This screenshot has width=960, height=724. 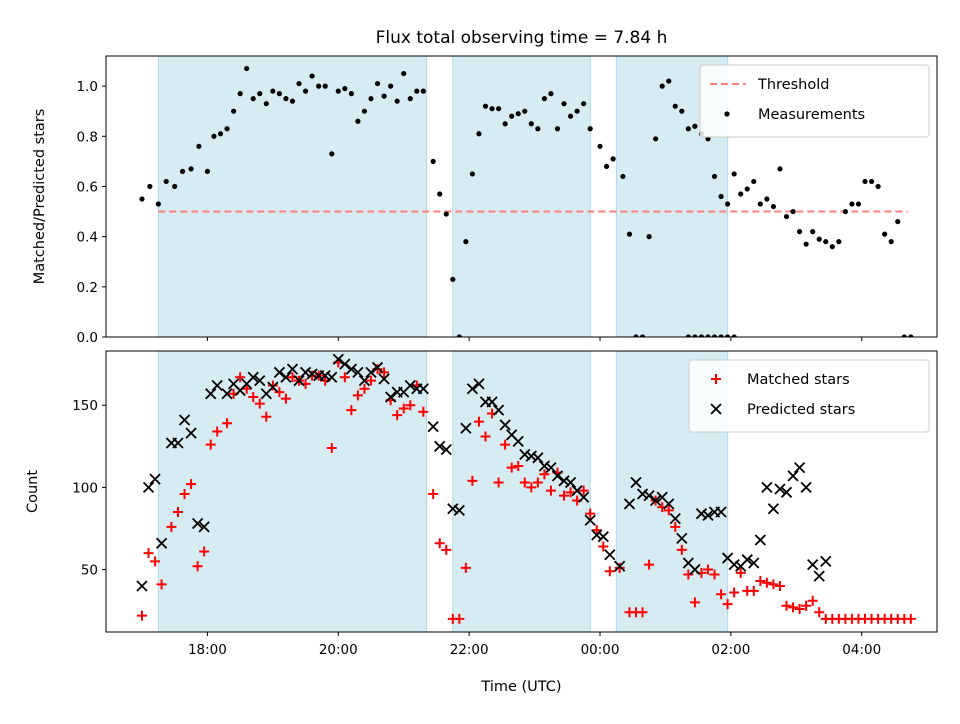 I want to click on observing-interval-shade, so click(x=292, y=491).